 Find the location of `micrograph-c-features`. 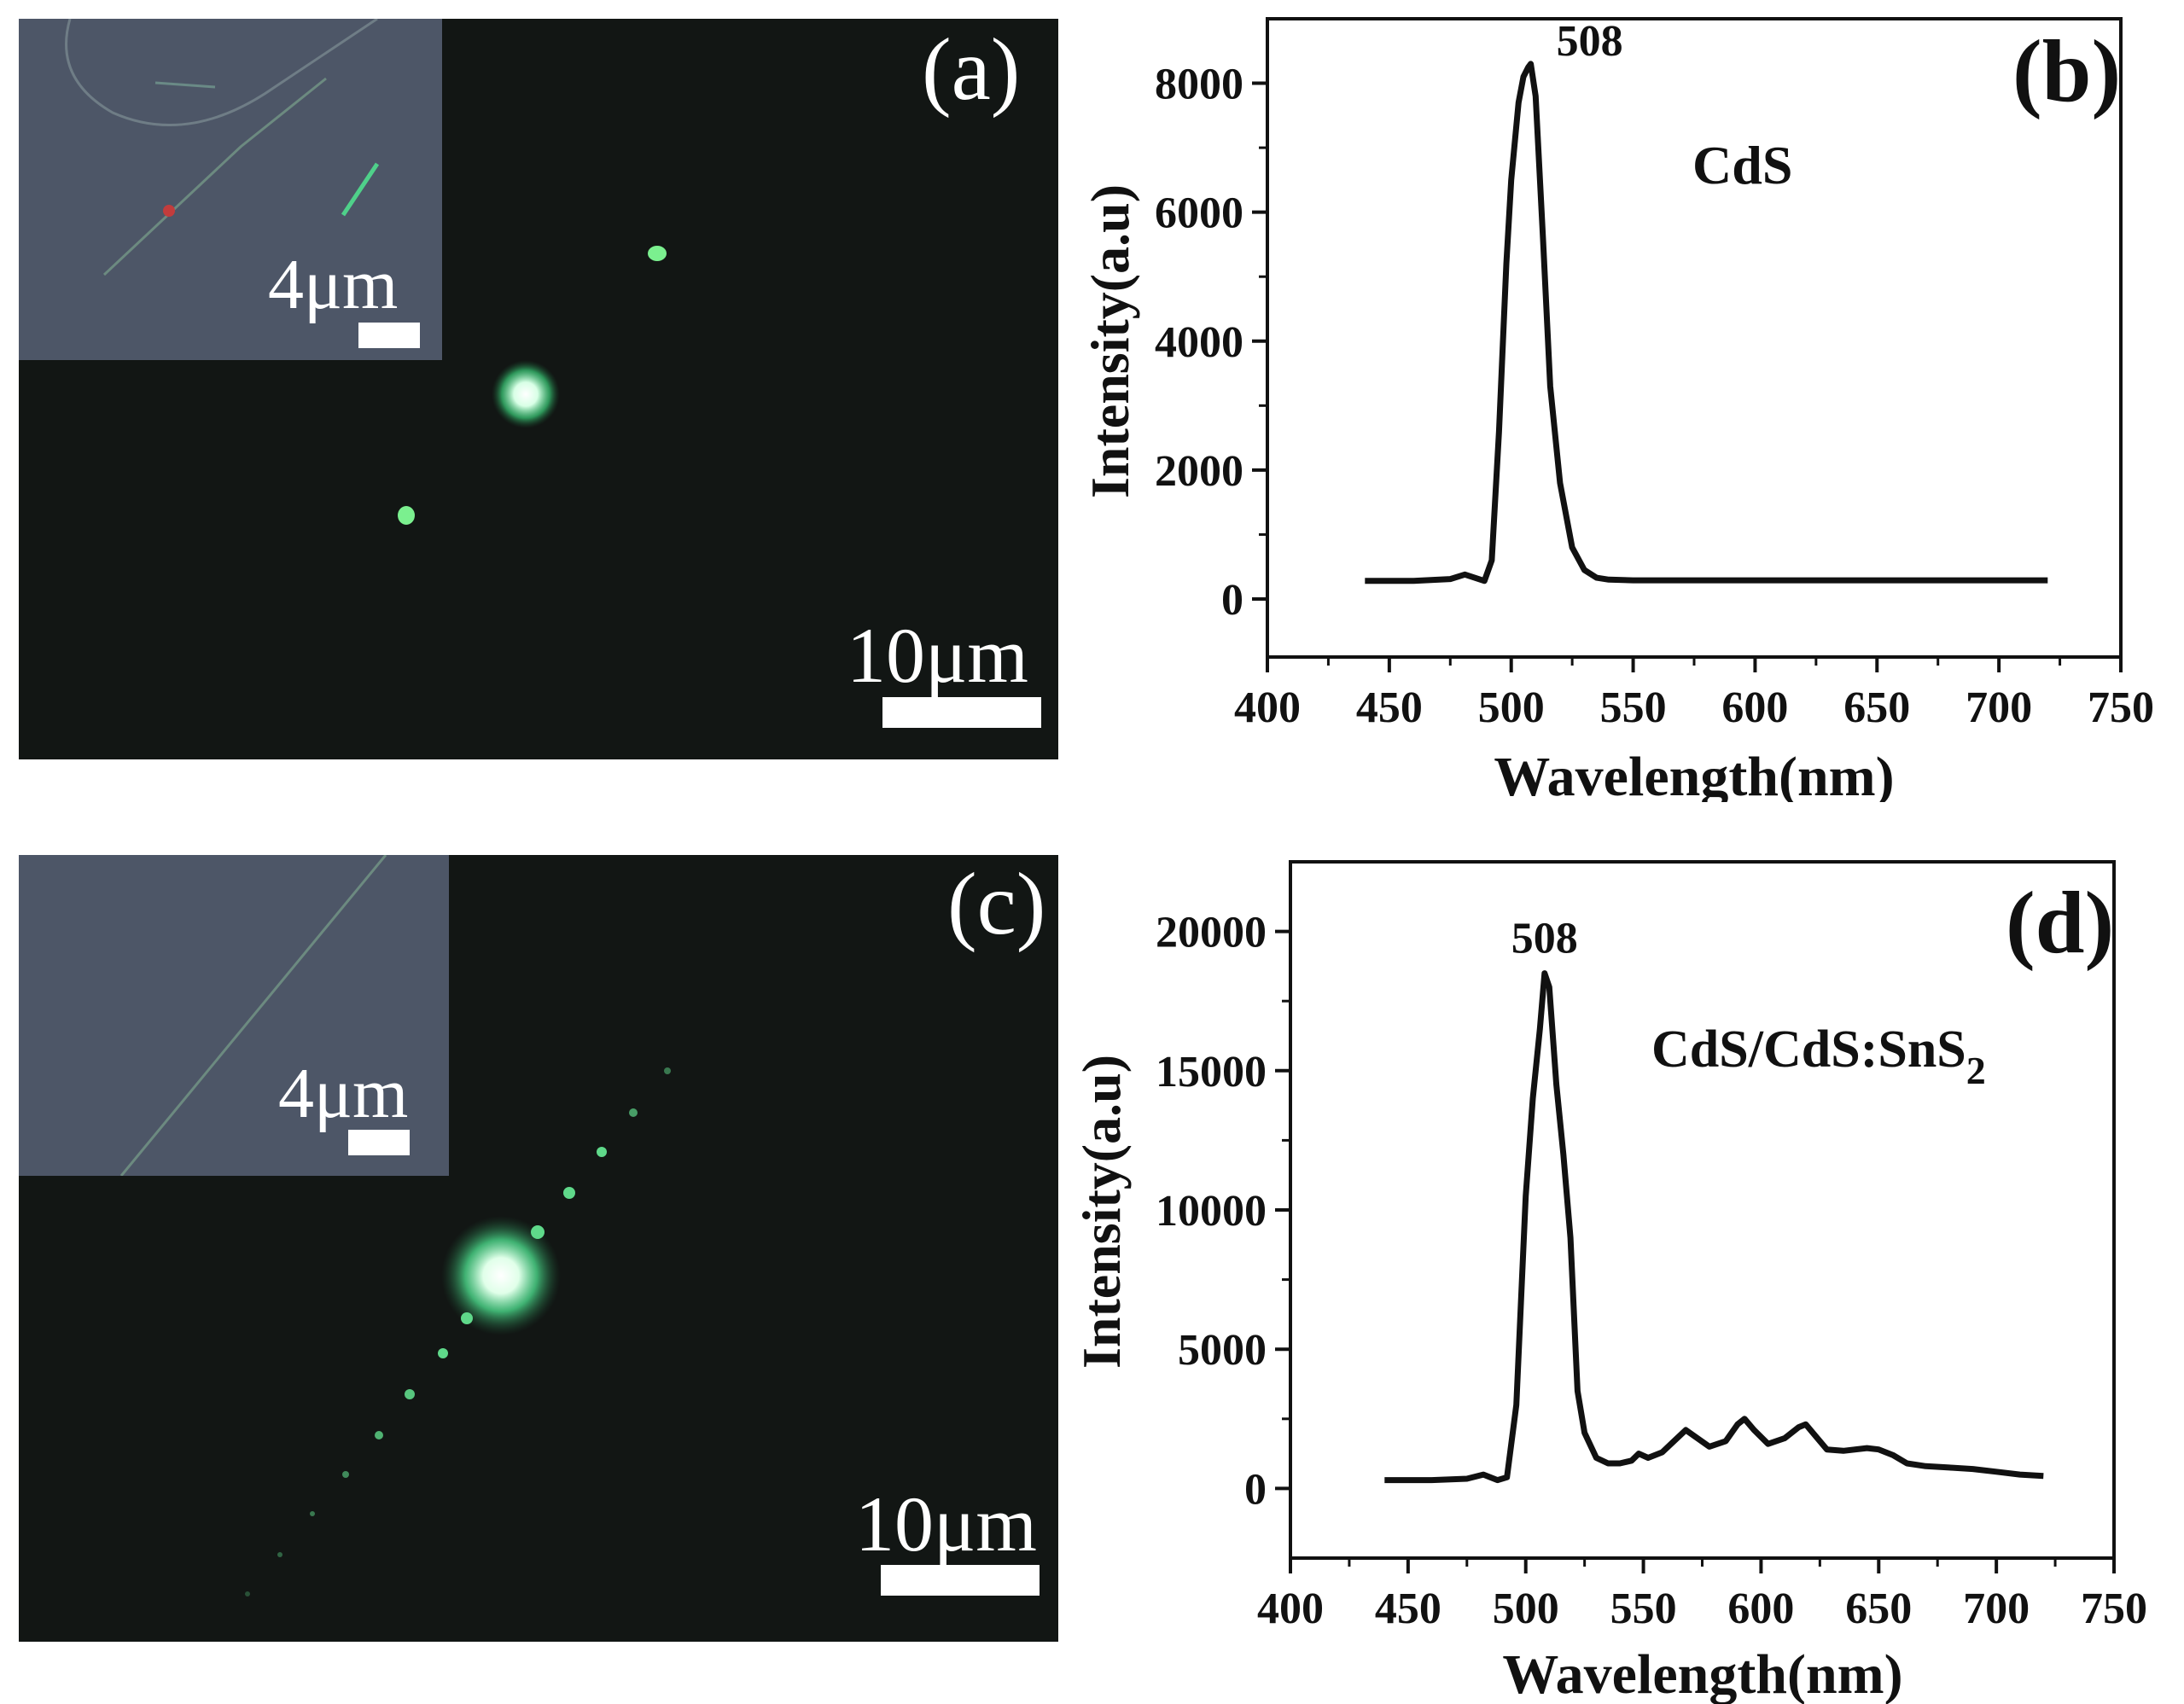

micrograph-c-features is located at coordinates (458, 1331).